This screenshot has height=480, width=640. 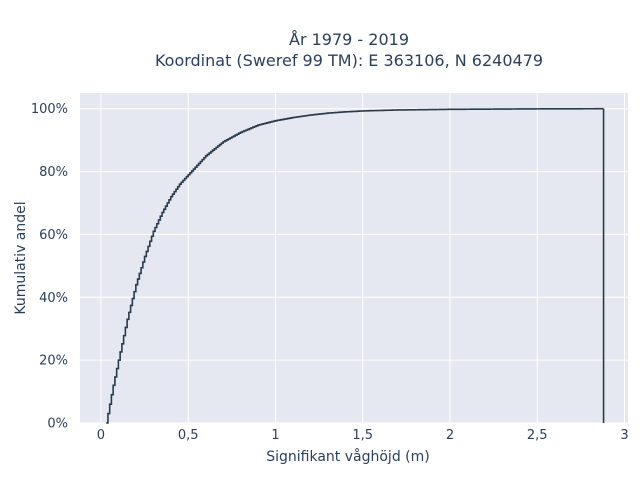 I want to click on y-tick-label: 20%, so click(x=53, y=361).